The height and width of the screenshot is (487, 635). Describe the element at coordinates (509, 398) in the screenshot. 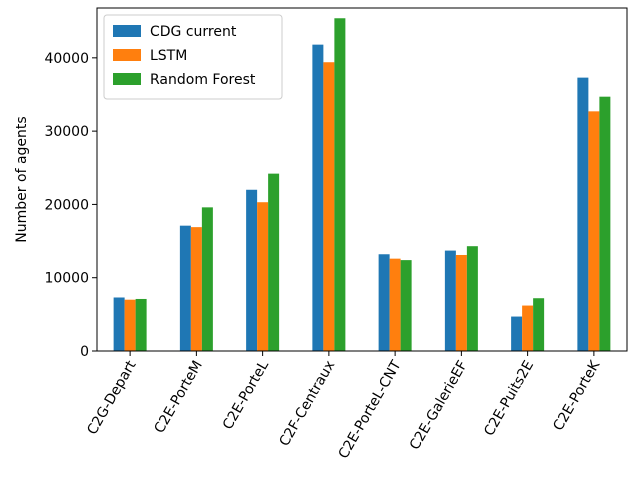

I see `x-tick-label: C2E-Puits2E` at that location.